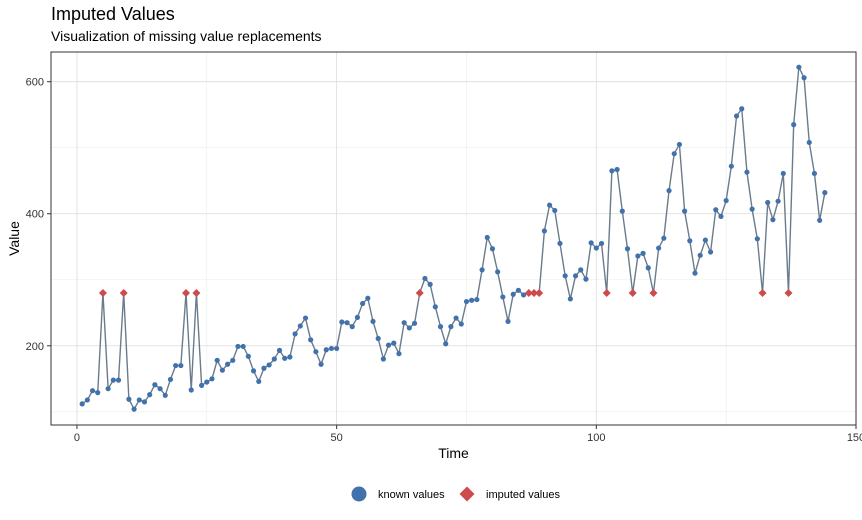 The image size is (862, 520). I want to click on y-tick-label: 400, so click(35, 215).